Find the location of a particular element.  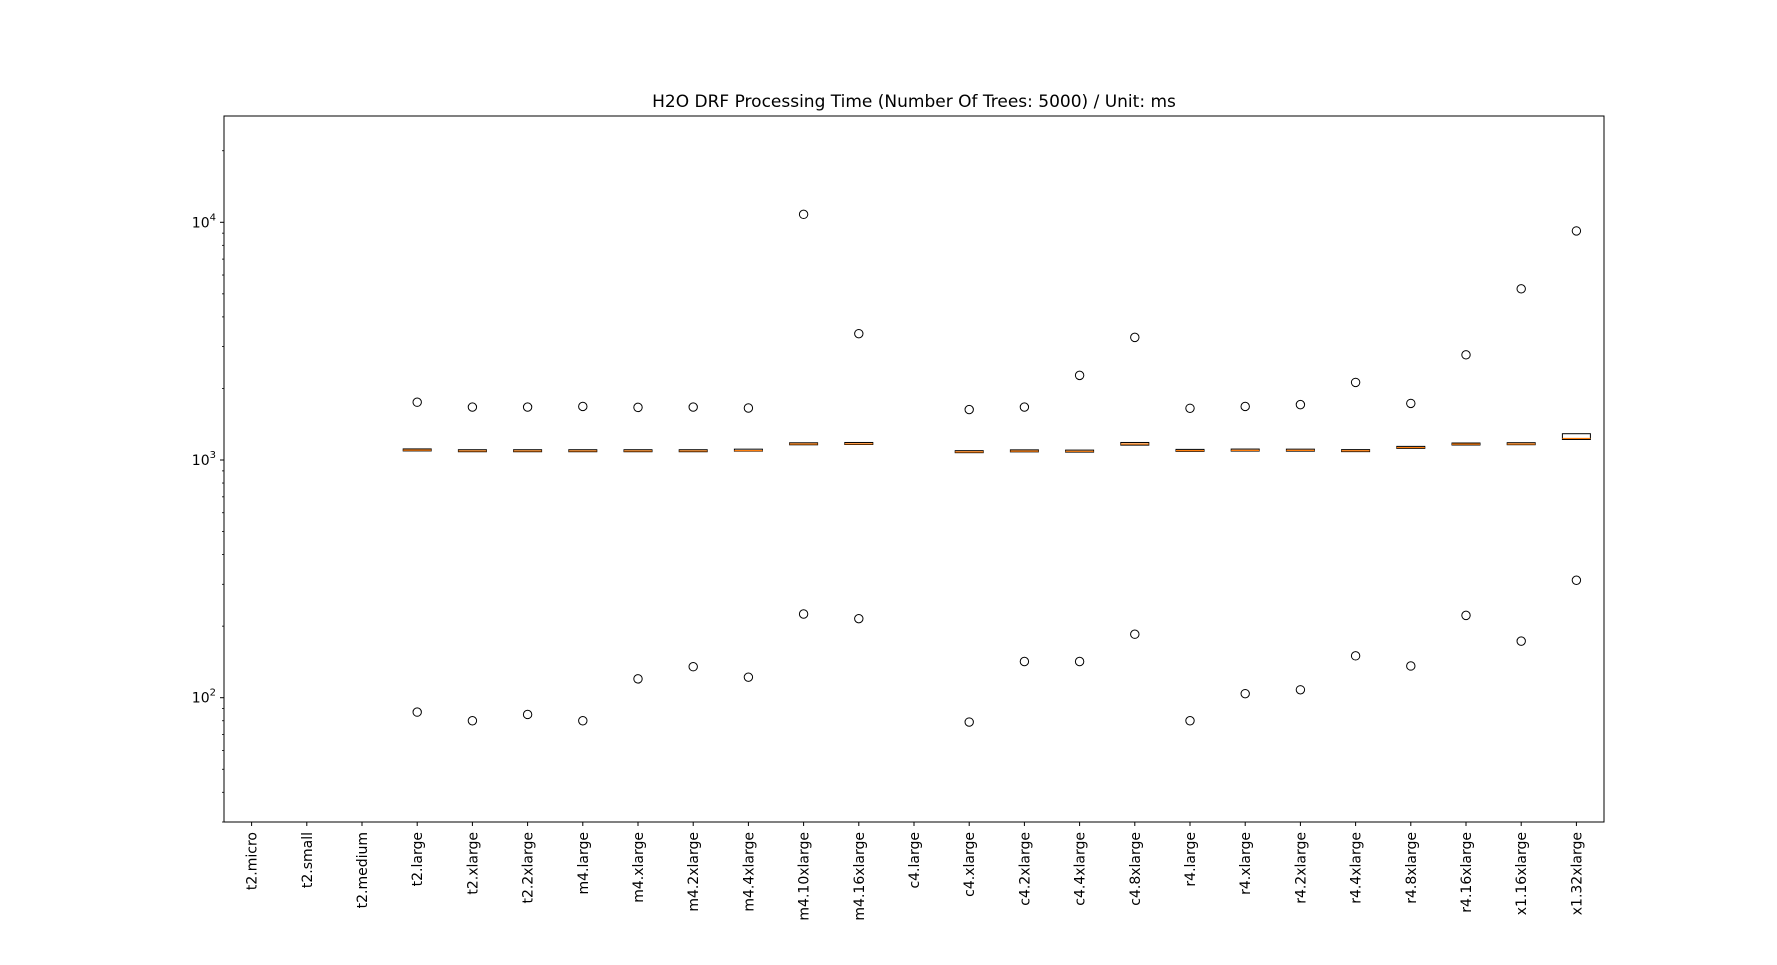

x-tick-label: t2.medium is located at coordinates (363, 870).